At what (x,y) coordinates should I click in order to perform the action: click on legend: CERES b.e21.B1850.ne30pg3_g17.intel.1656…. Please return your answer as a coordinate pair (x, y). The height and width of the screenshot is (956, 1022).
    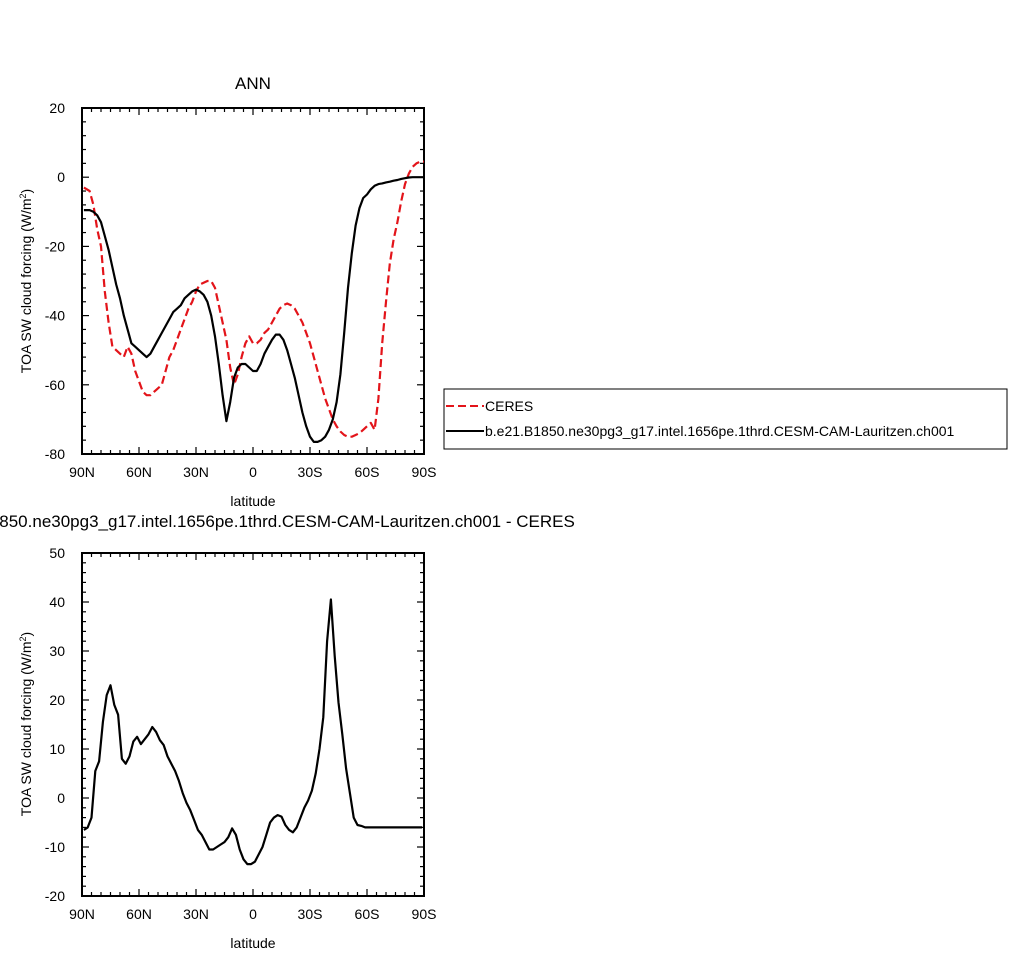
    Looking at the image, I should click on (725, 419).